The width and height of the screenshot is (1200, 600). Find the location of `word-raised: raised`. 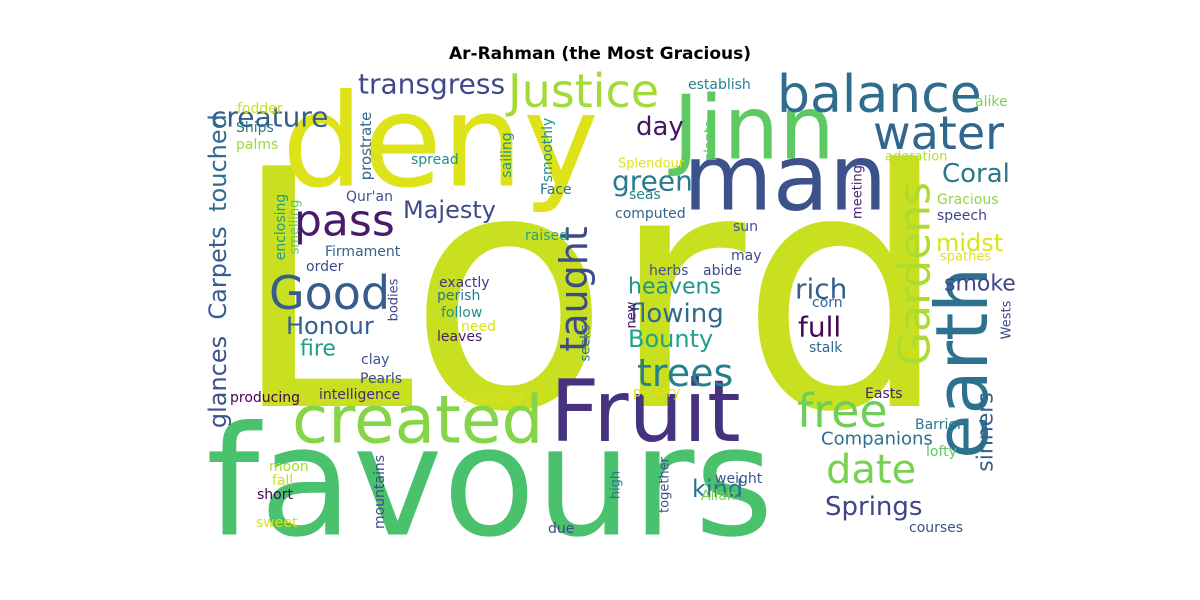

word-raised: raised is located at coordinates (546, 236).